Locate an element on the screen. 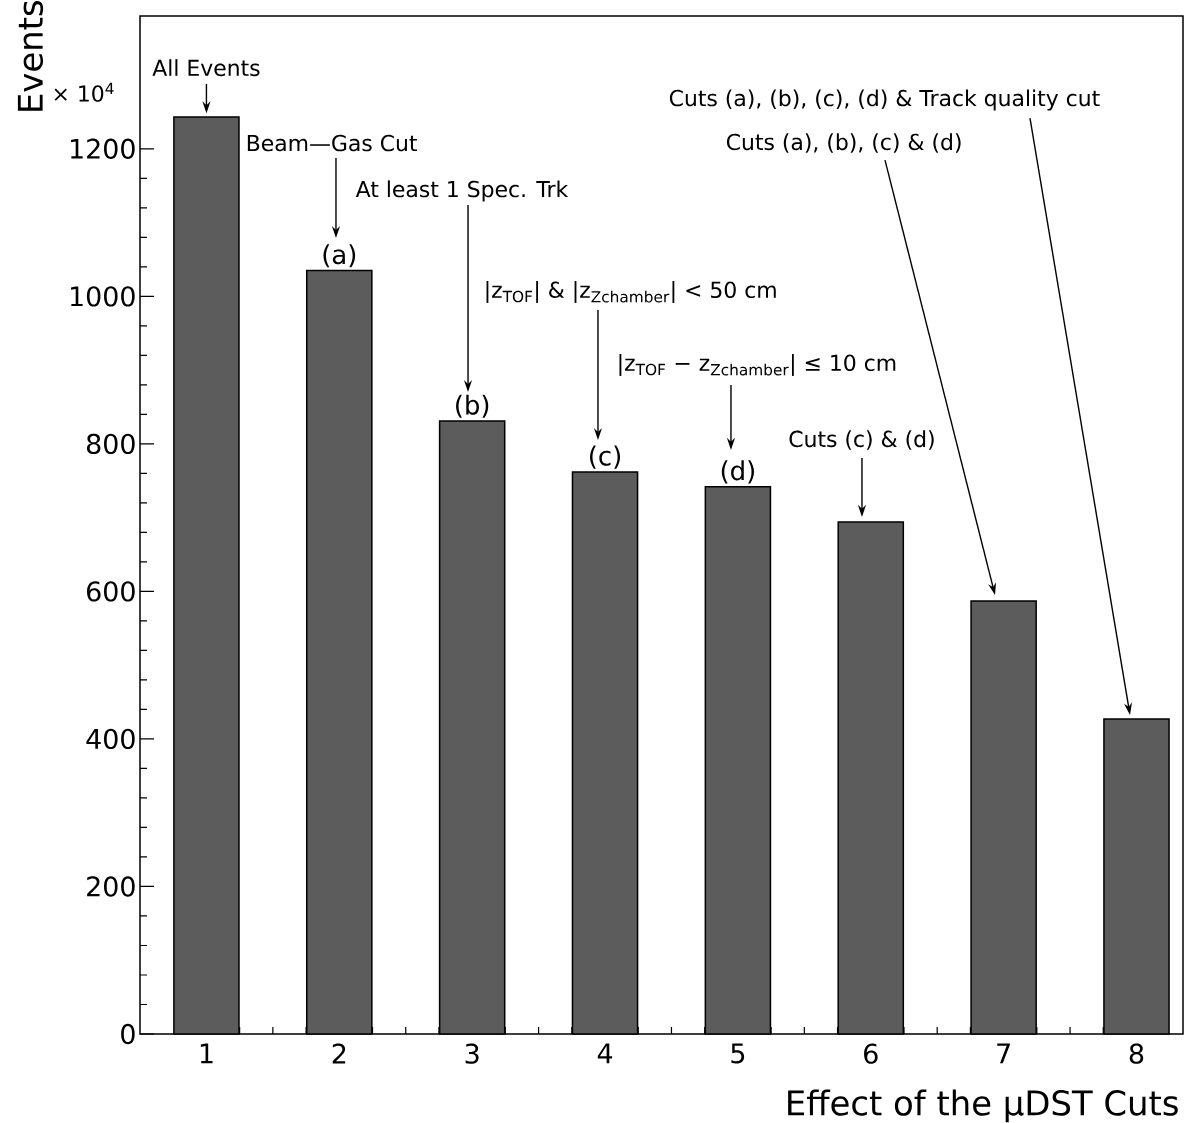 This screenshot has width=1197, height=1123. annotation: (a) is located at coordinates (339, 256).